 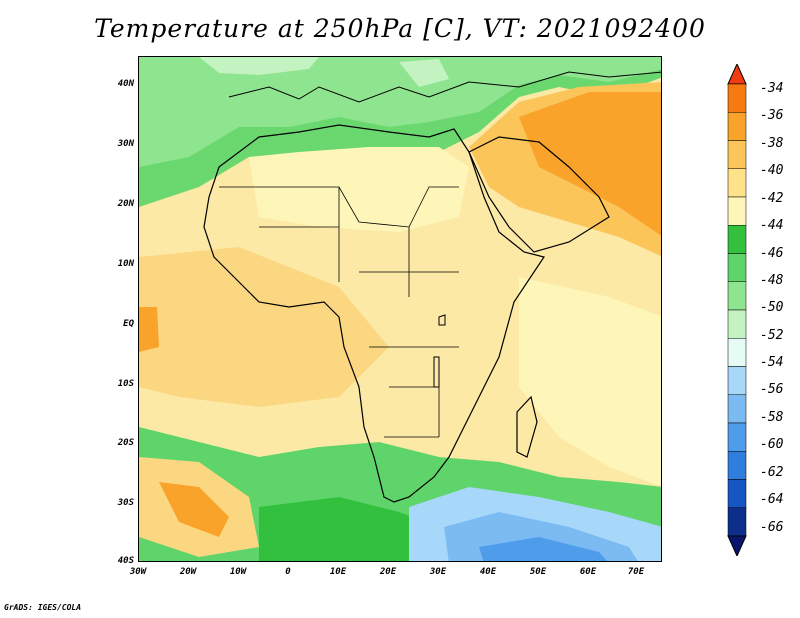 I want to click on lat-label-20s: 20S, so click(x=125, y=443).